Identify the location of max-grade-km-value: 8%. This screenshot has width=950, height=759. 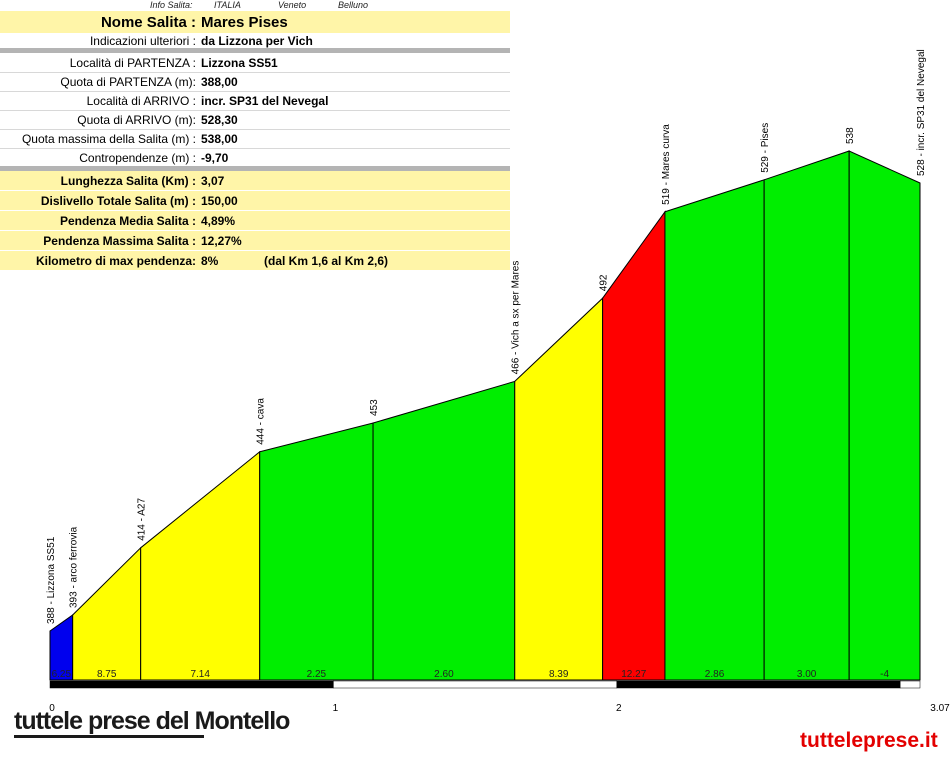
(210, 261).